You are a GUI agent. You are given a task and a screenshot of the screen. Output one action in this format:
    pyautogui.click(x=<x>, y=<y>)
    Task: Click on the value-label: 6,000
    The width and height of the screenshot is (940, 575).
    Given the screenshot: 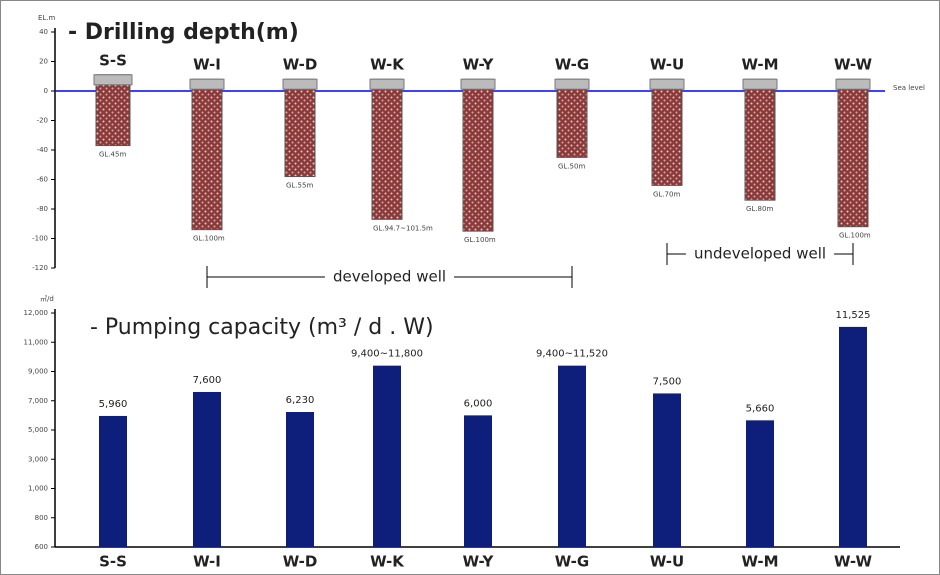 What is the action you would take?
    pyautogui.click(x=478, y=403)
    